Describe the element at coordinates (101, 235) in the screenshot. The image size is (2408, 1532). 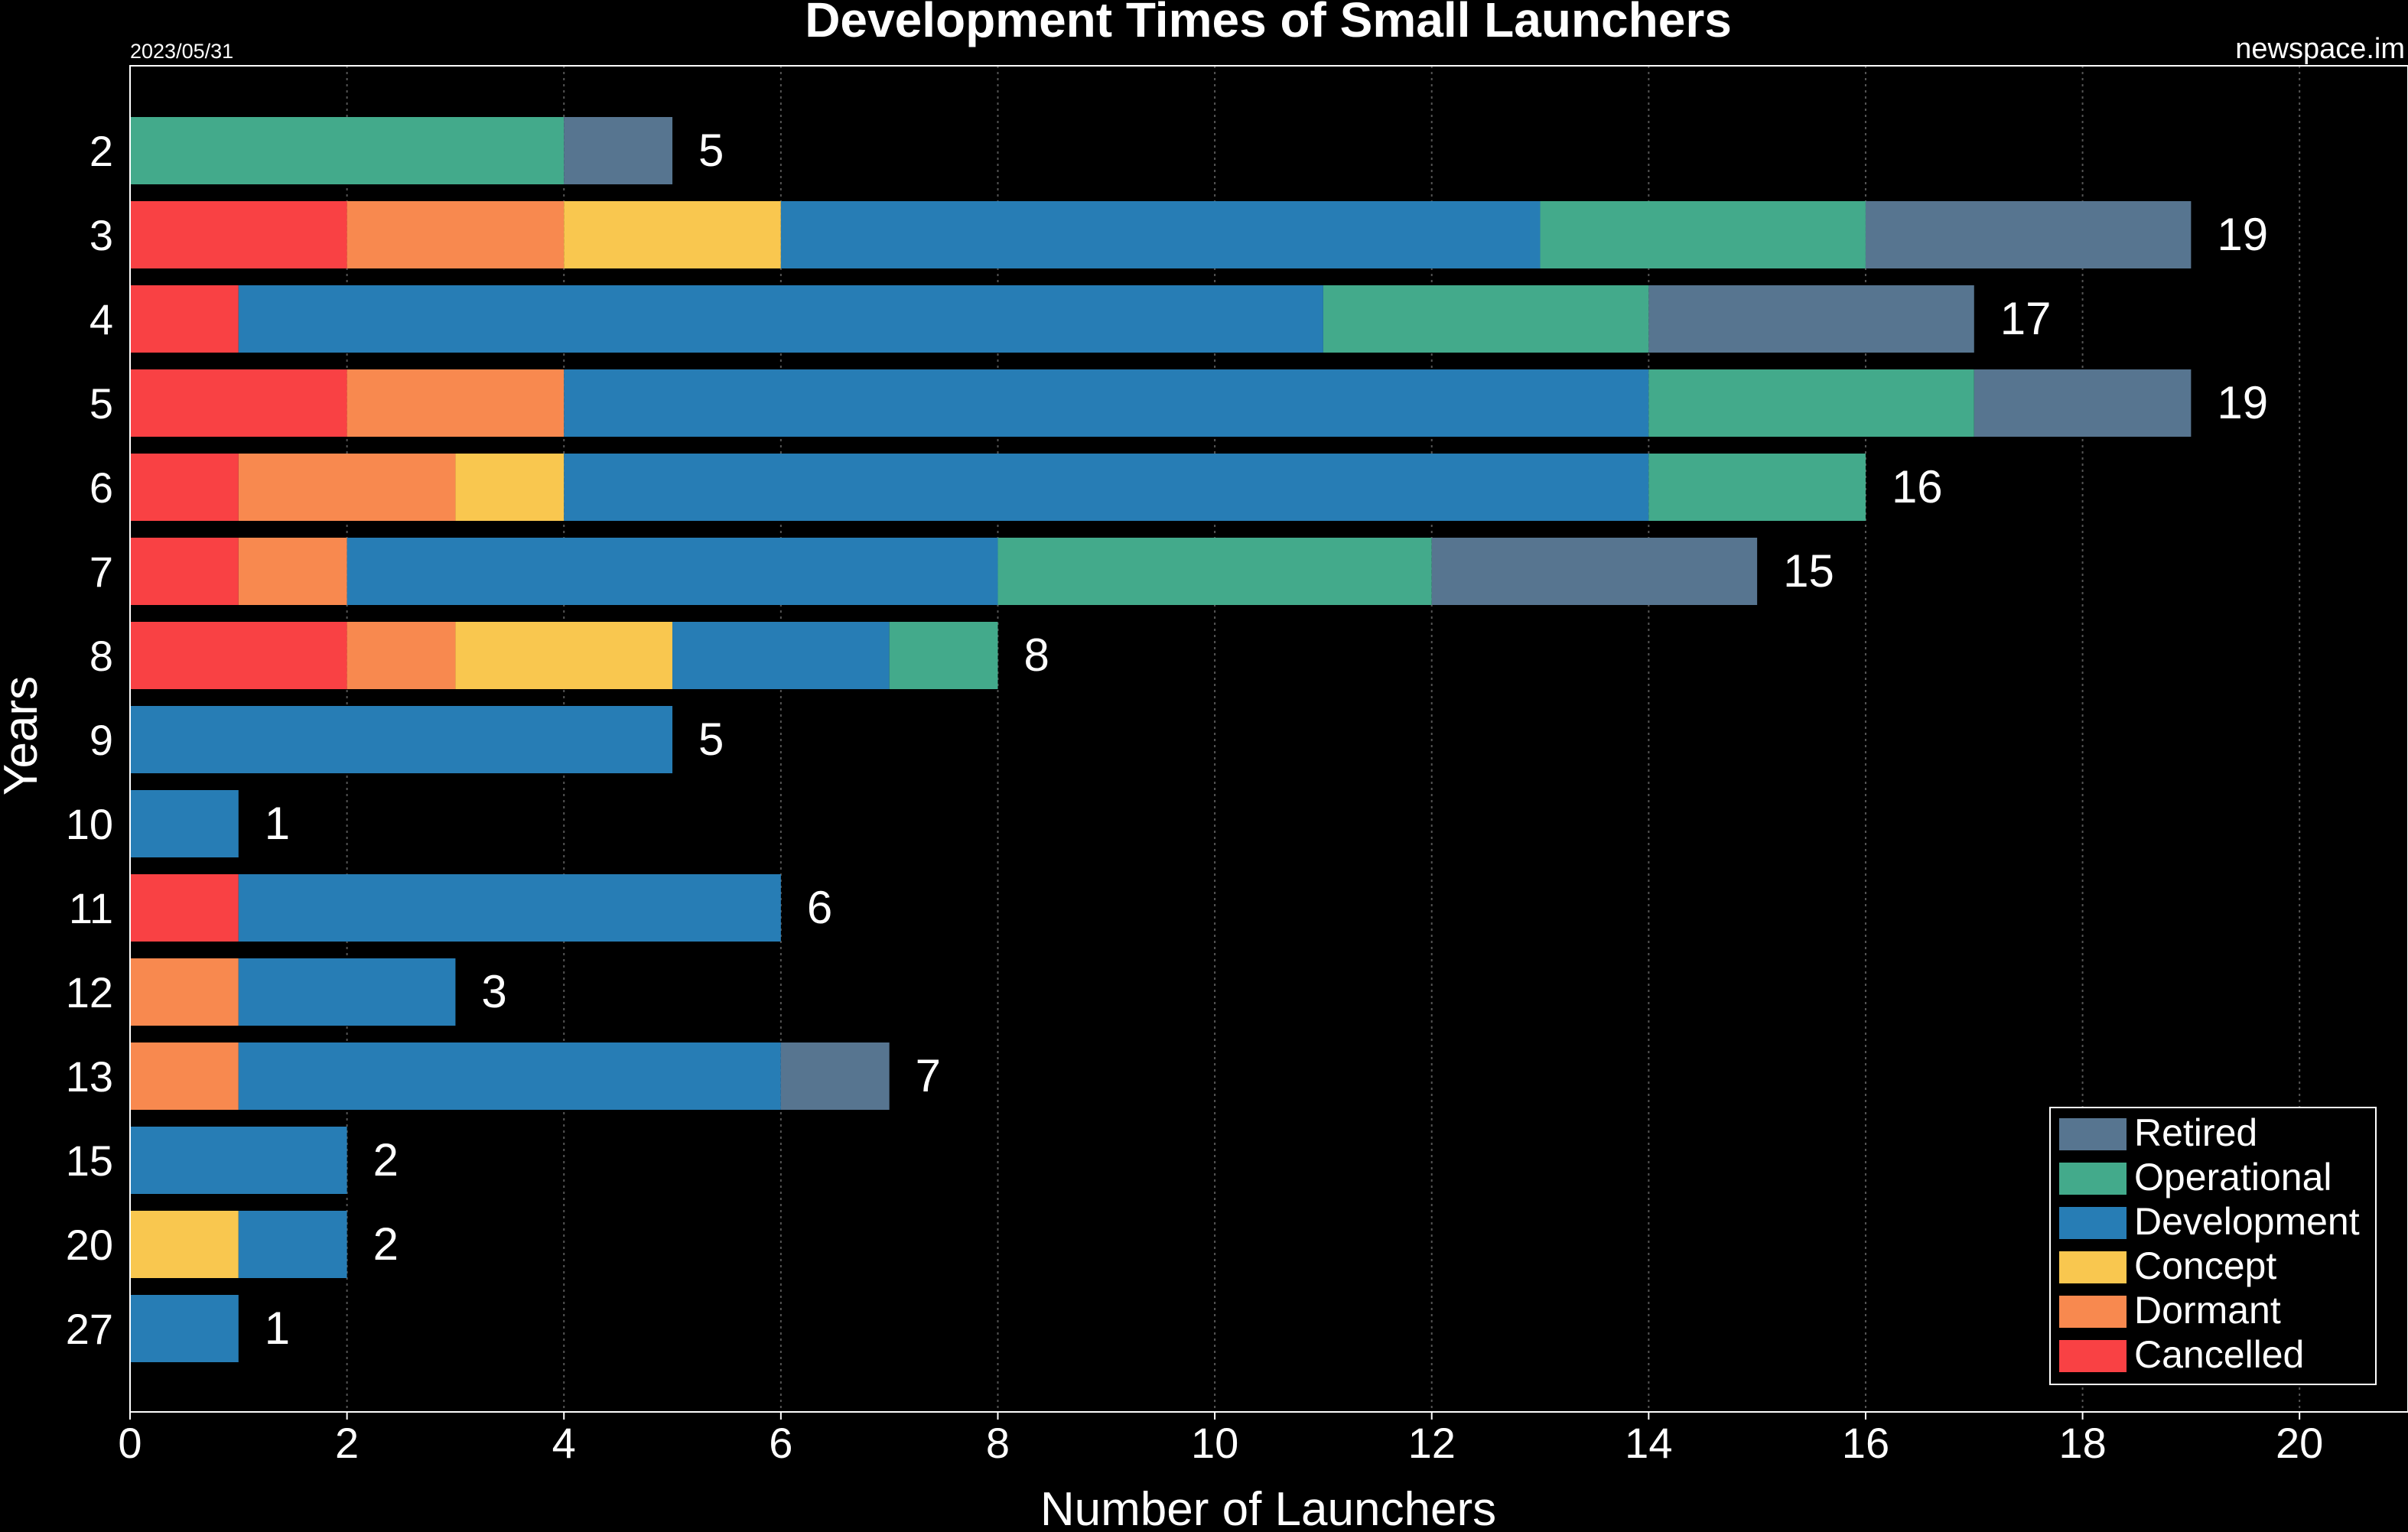
I see `y-tick-label: 3` at that location.